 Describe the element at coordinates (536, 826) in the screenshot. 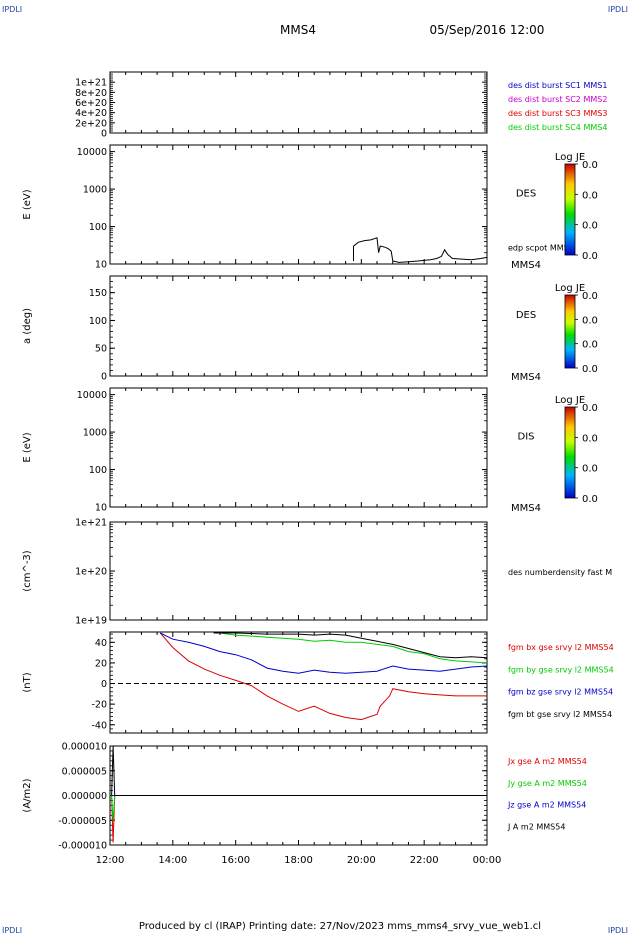

I see `legend-entry: J A m2 MMS54` at that location.